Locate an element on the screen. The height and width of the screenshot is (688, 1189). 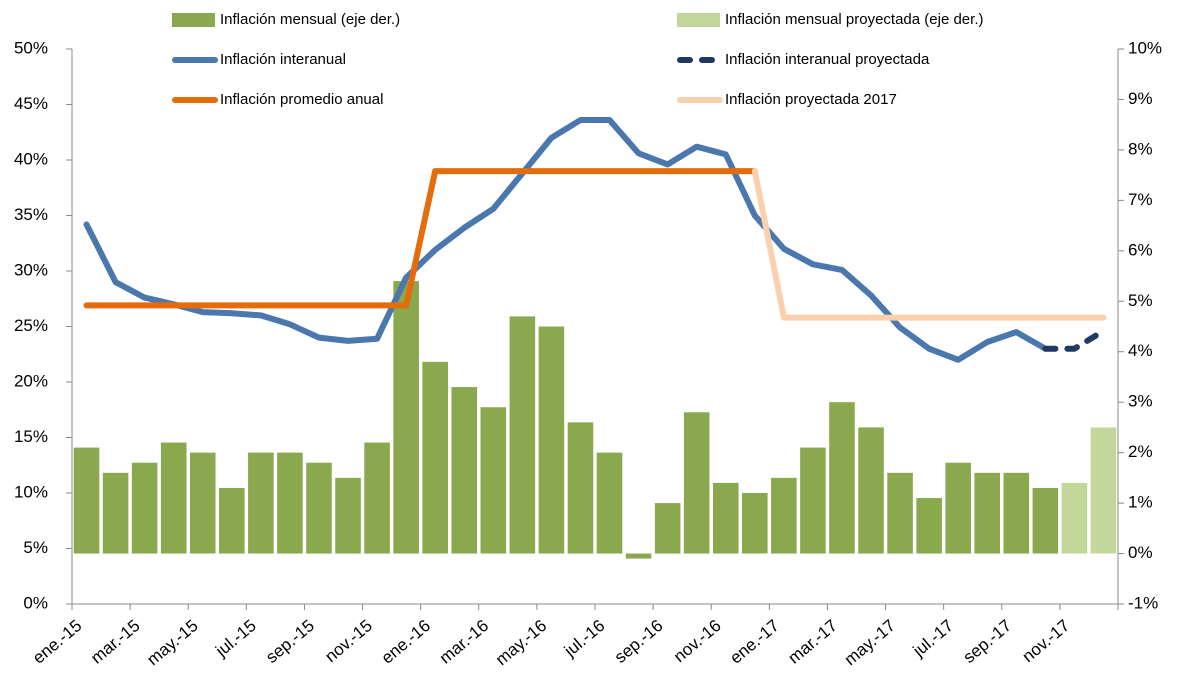
y2-tick-label: 4% is located at coordinates (1140, 350).